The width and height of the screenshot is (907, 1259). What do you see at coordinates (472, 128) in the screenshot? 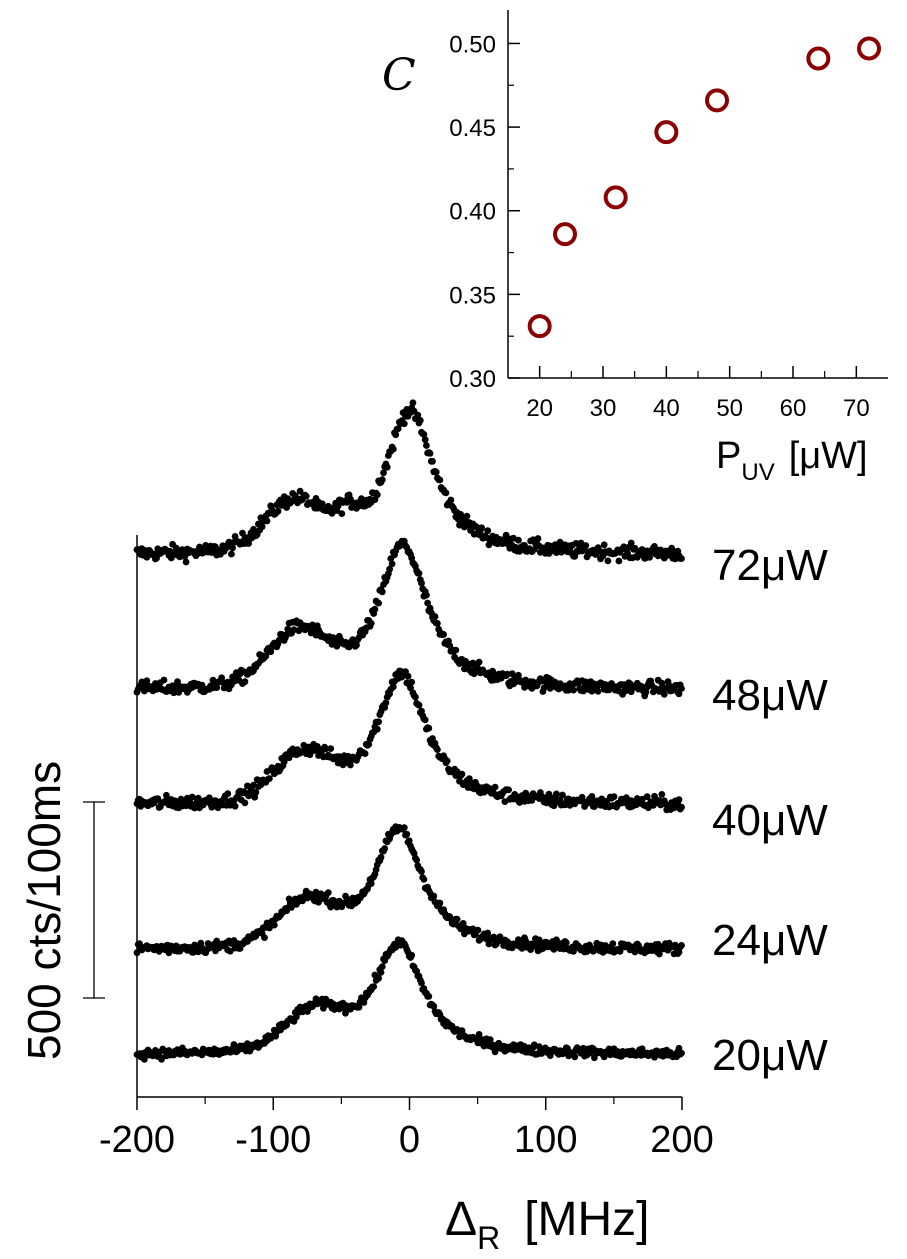
I see `inset-y-tick-label: 0.45` at bounding box center [472, 128].